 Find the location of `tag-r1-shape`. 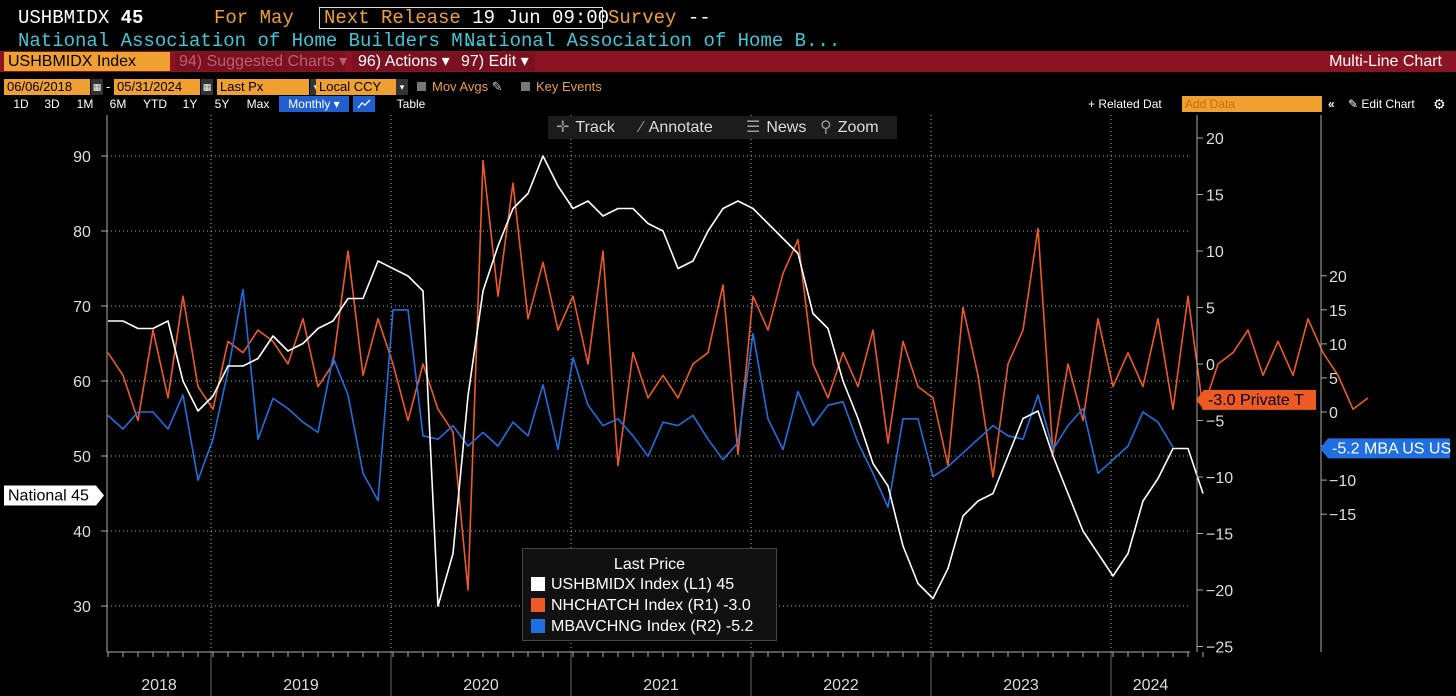

tag-r1-shape is located at coordinates (1256, 399).